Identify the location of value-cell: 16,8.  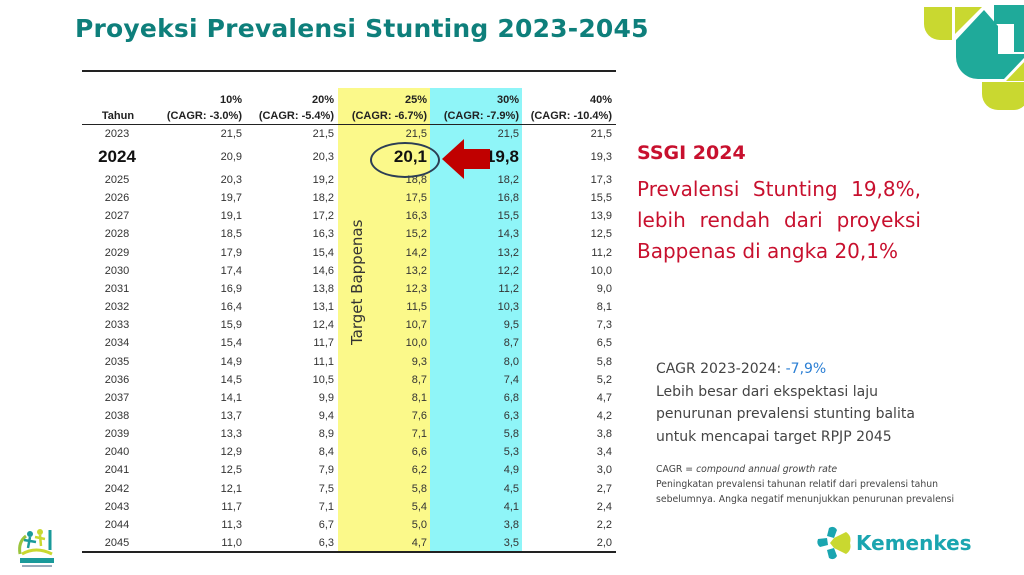
(508, 198).